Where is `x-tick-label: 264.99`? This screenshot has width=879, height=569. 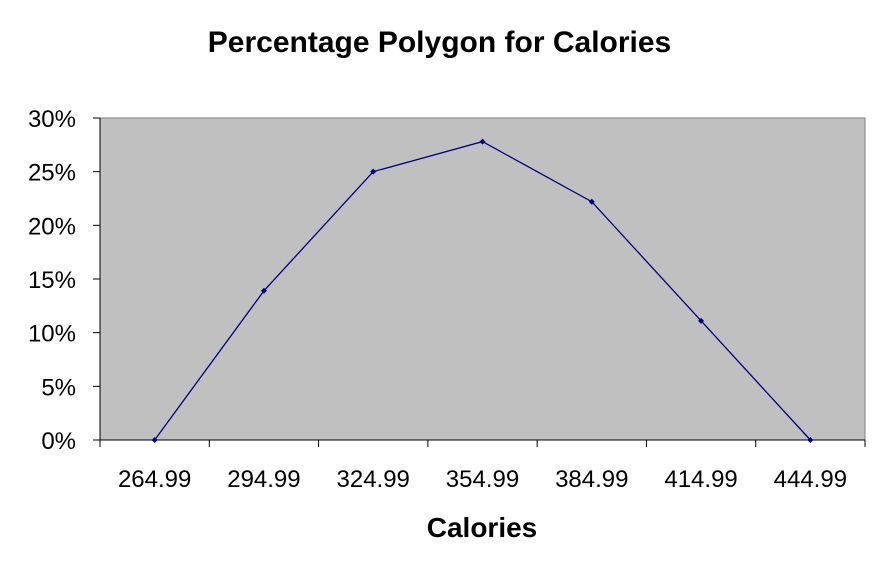
x-tick-label: 264.99 is located at coordinates (154, 479).